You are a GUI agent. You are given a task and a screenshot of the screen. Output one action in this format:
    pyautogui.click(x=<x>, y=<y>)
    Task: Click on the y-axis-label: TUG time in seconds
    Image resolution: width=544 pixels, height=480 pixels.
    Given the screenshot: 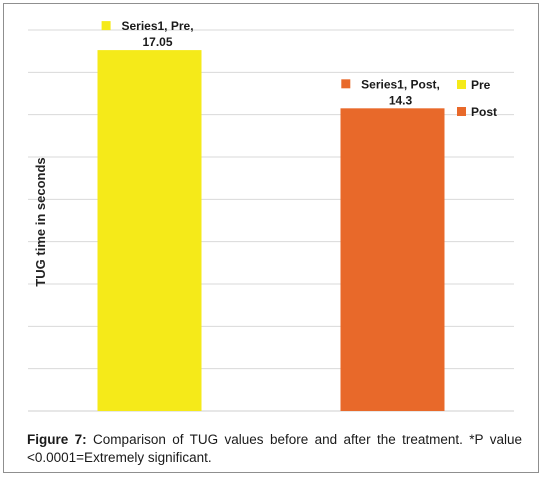 What is the action you would take?
    pyautogui.click(x=40, y=221)
    